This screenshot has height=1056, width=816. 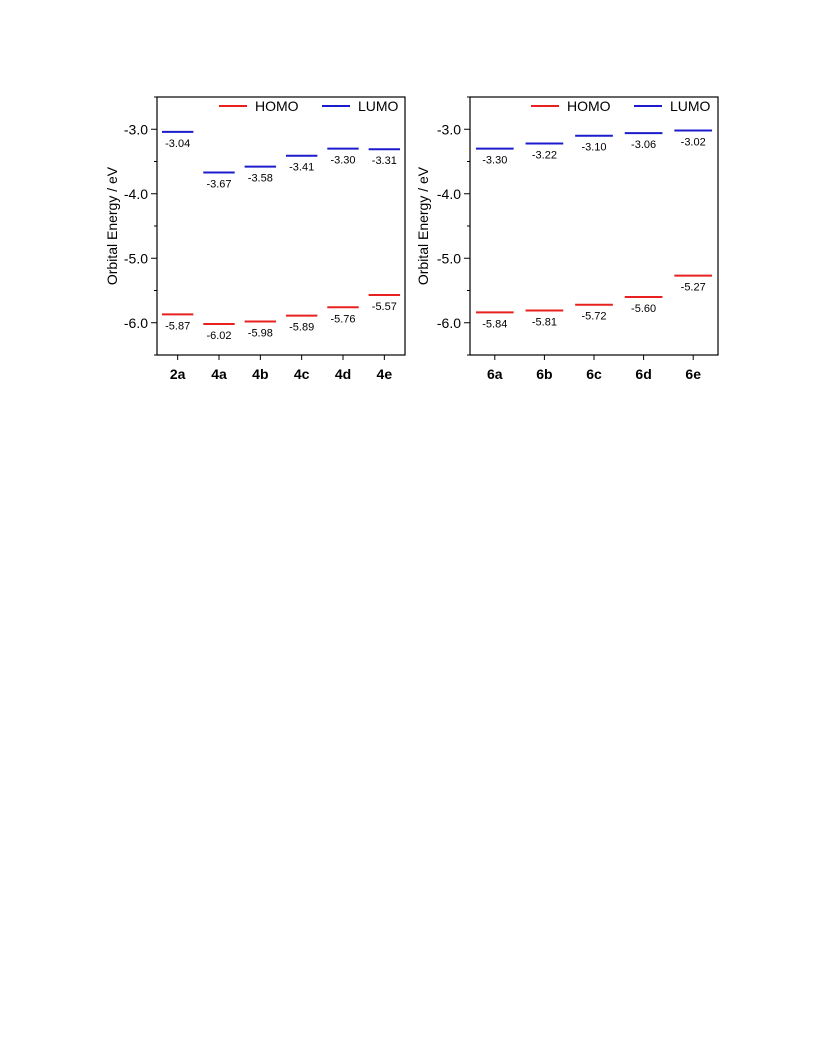 I want to click on x-category-label: 2a, so click(x=178, y=374).